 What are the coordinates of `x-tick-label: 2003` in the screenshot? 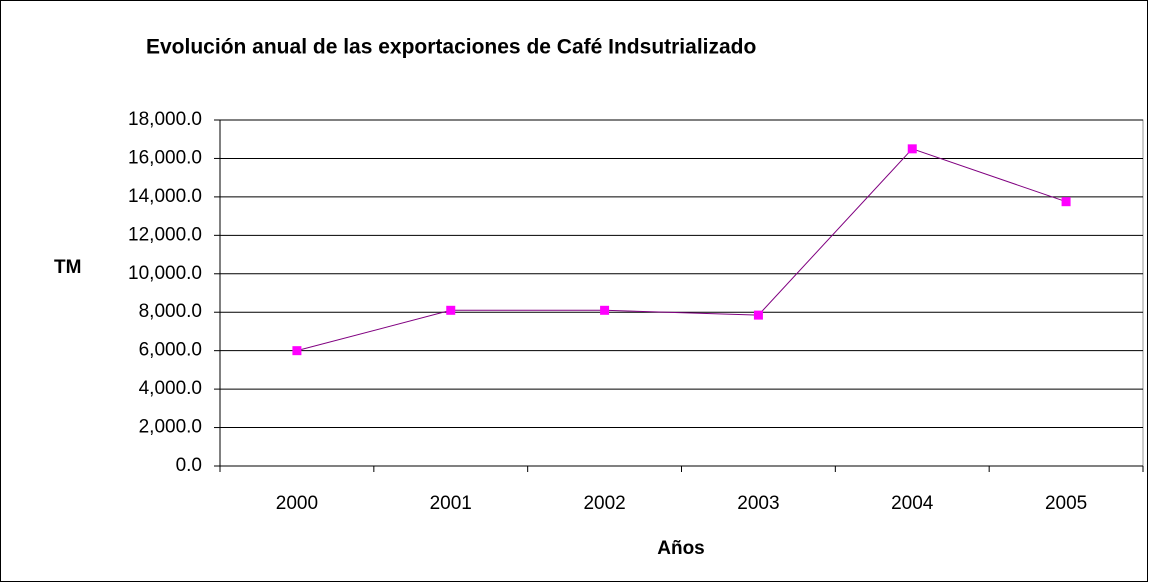 It's located at (758, 503).